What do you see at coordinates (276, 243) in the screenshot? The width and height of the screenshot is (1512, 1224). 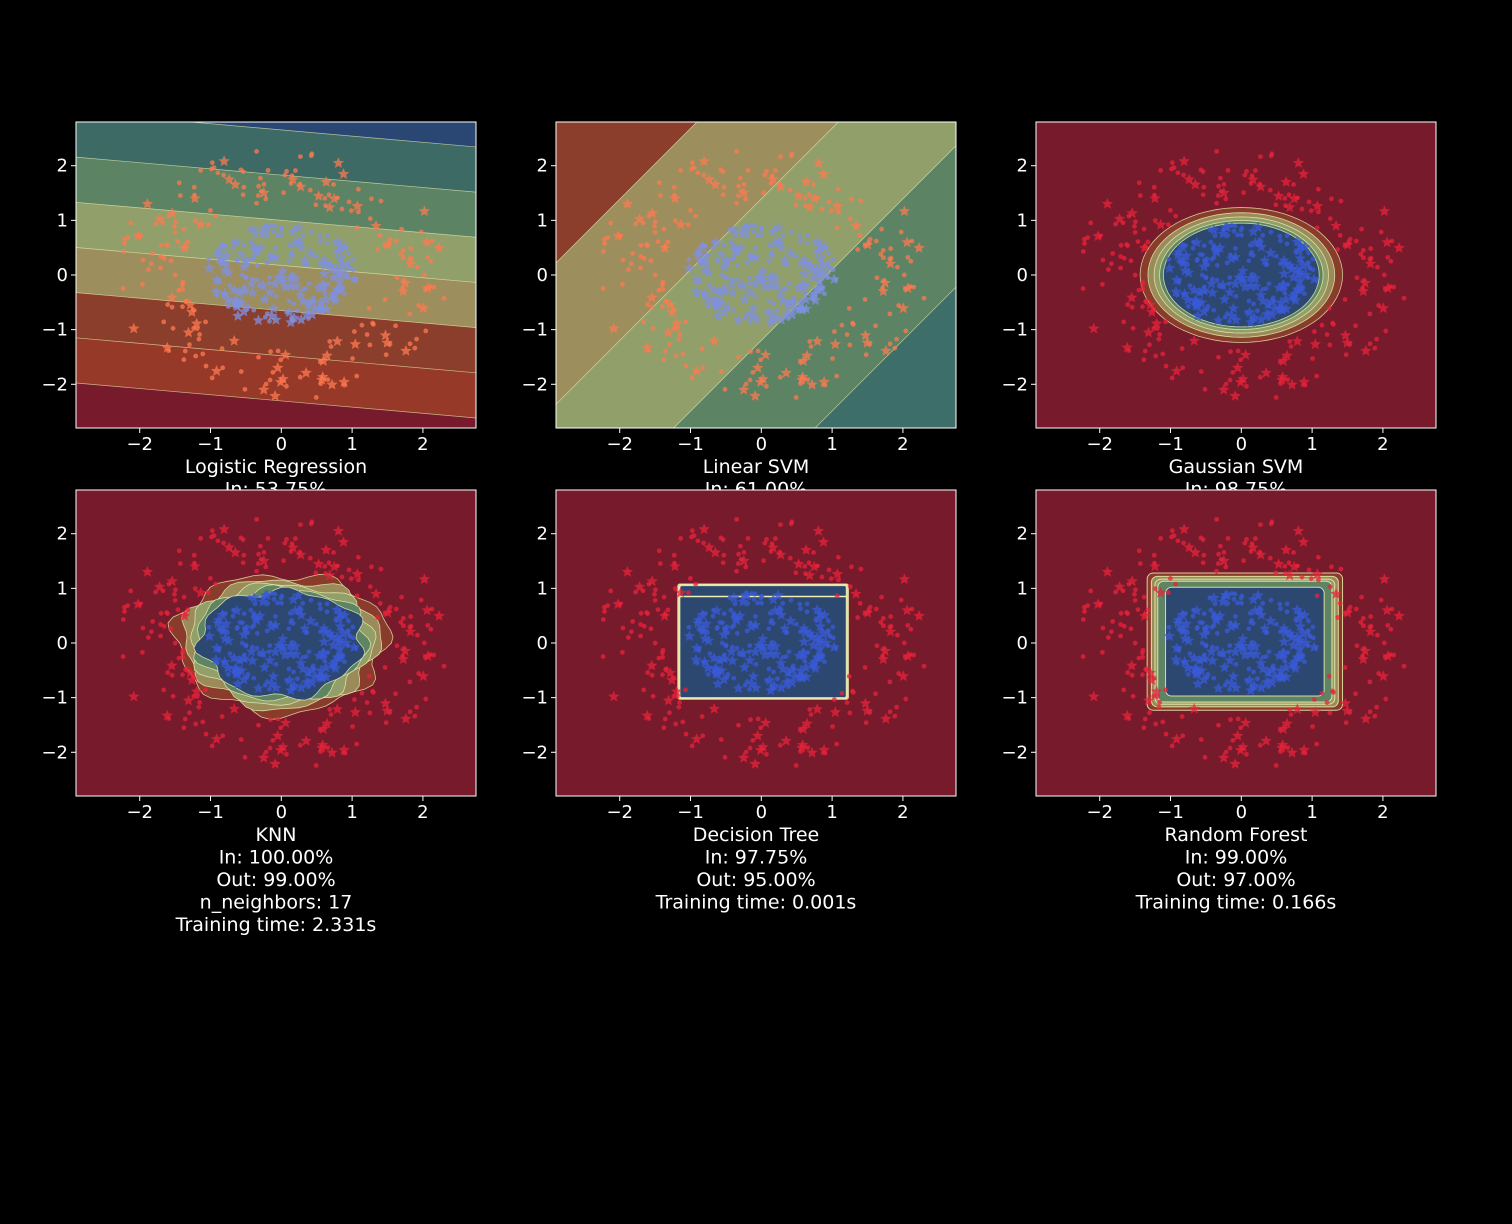 I see `region-band` at bounding box center [276, 243].